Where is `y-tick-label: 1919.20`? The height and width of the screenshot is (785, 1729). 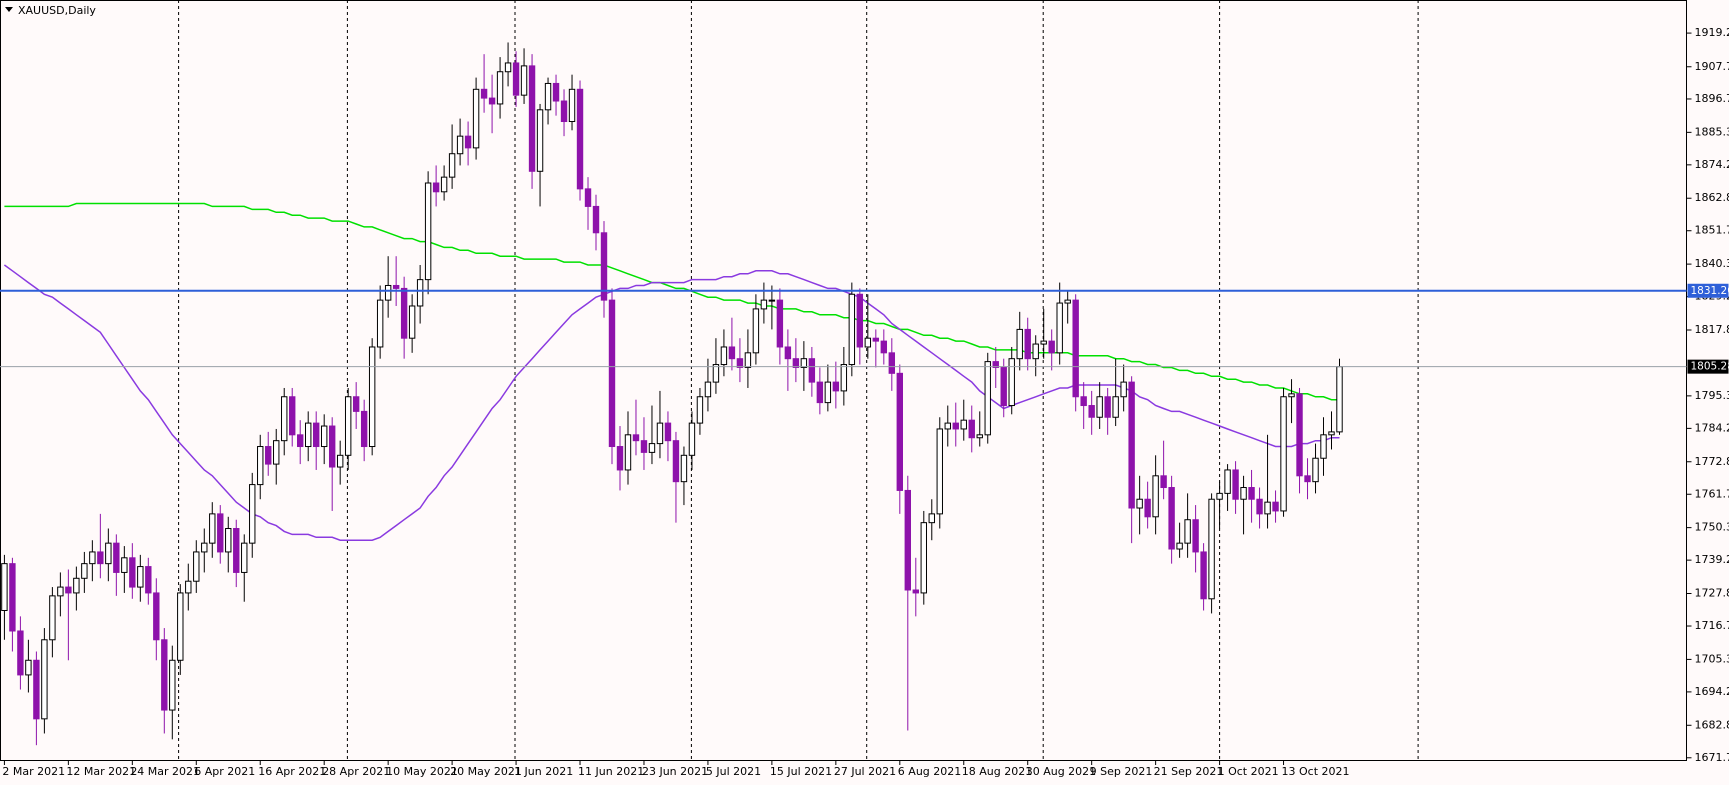 y-tick-label: 1919.20 is located at coordinates (1712, 32).